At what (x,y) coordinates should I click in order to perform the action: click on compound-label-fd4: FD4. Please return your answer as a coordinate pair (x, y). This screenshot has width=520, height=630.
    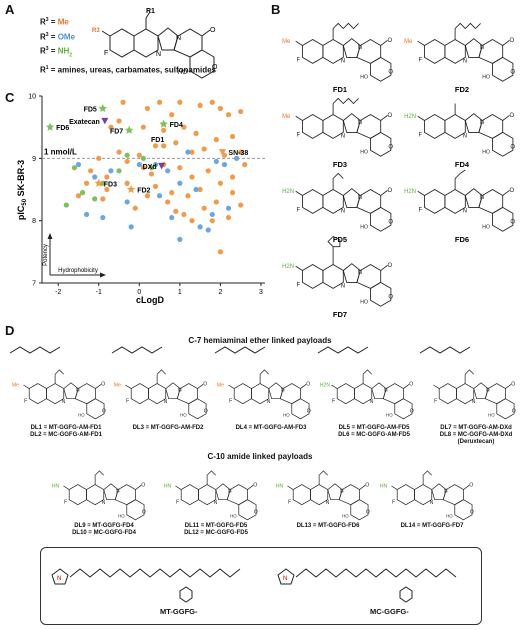
    Looking at the image, I should click on (462, 164).